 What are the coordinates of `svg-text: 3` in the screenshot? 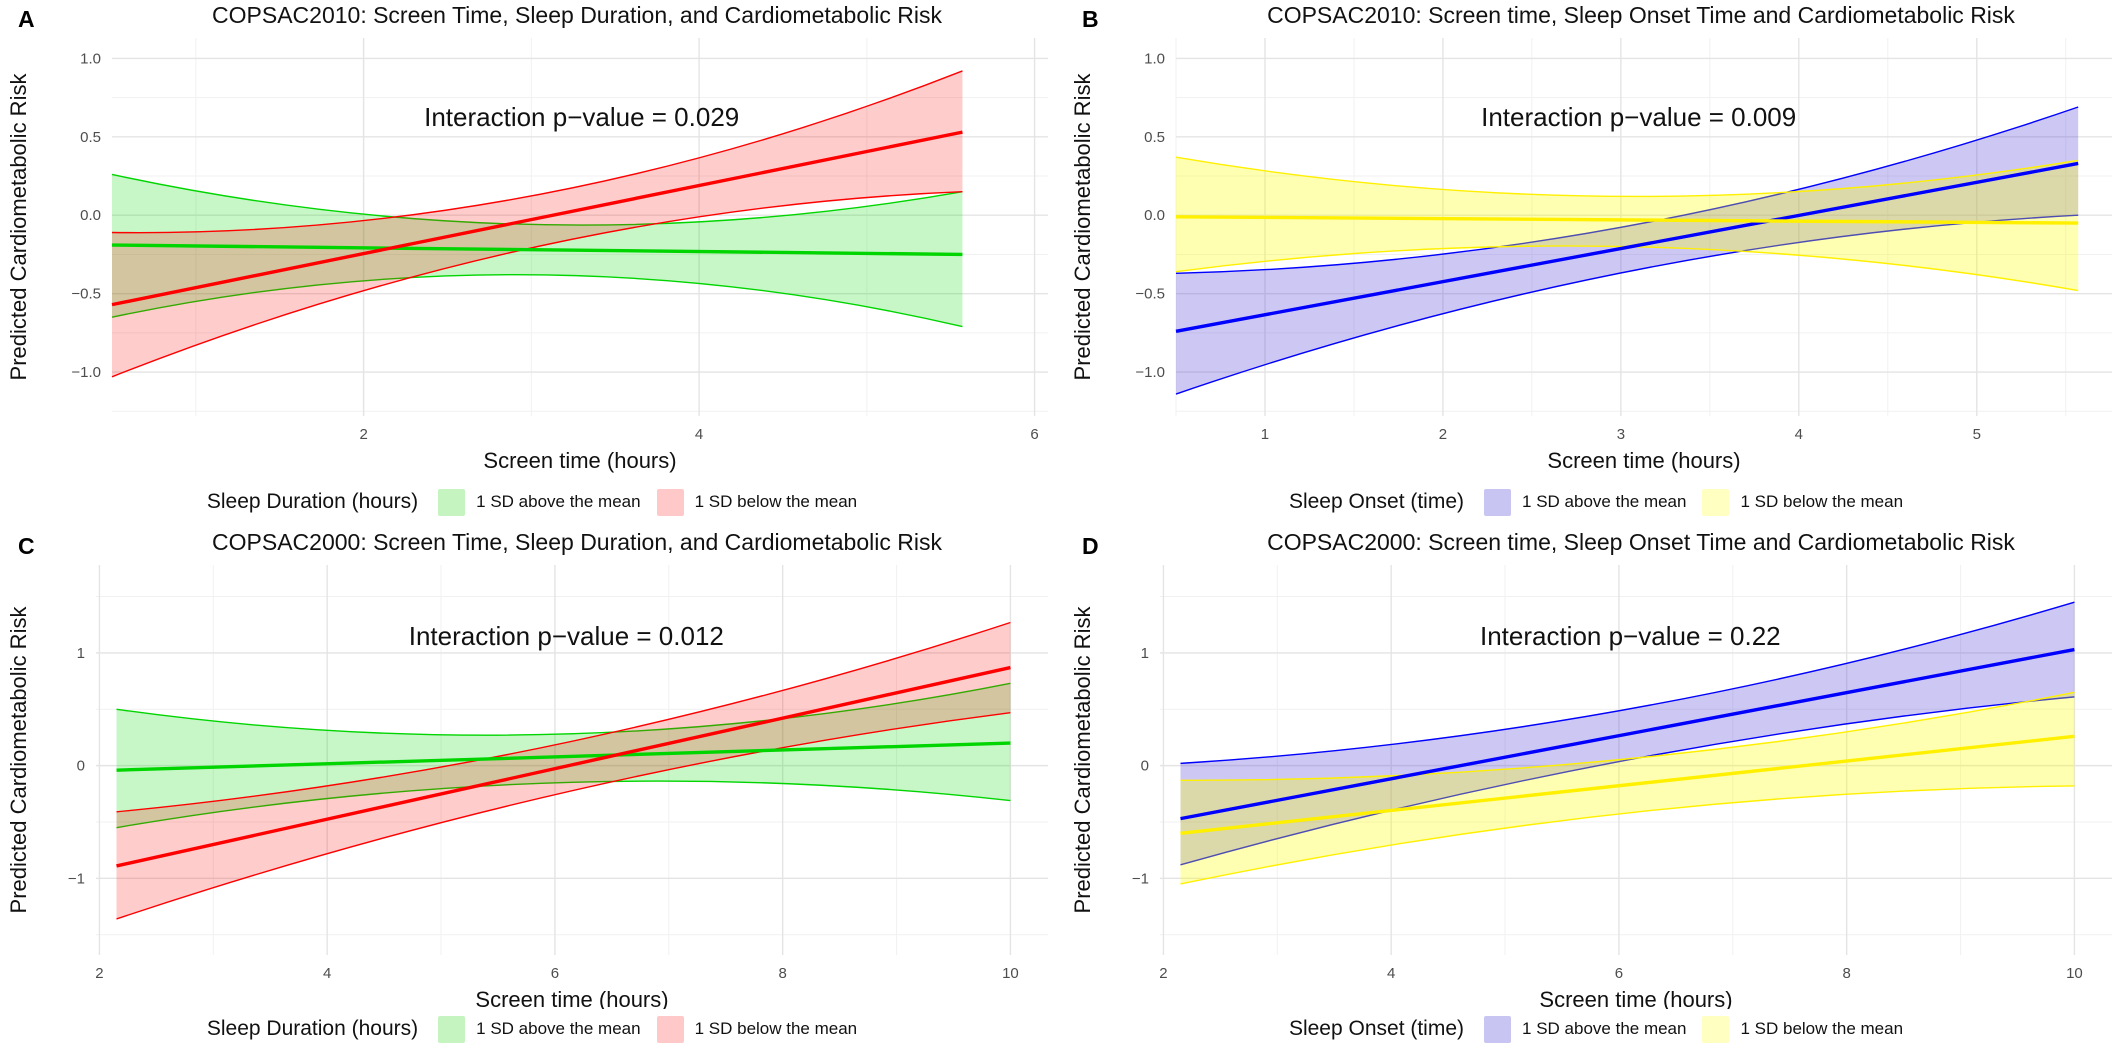 It's located at (1621, 434).